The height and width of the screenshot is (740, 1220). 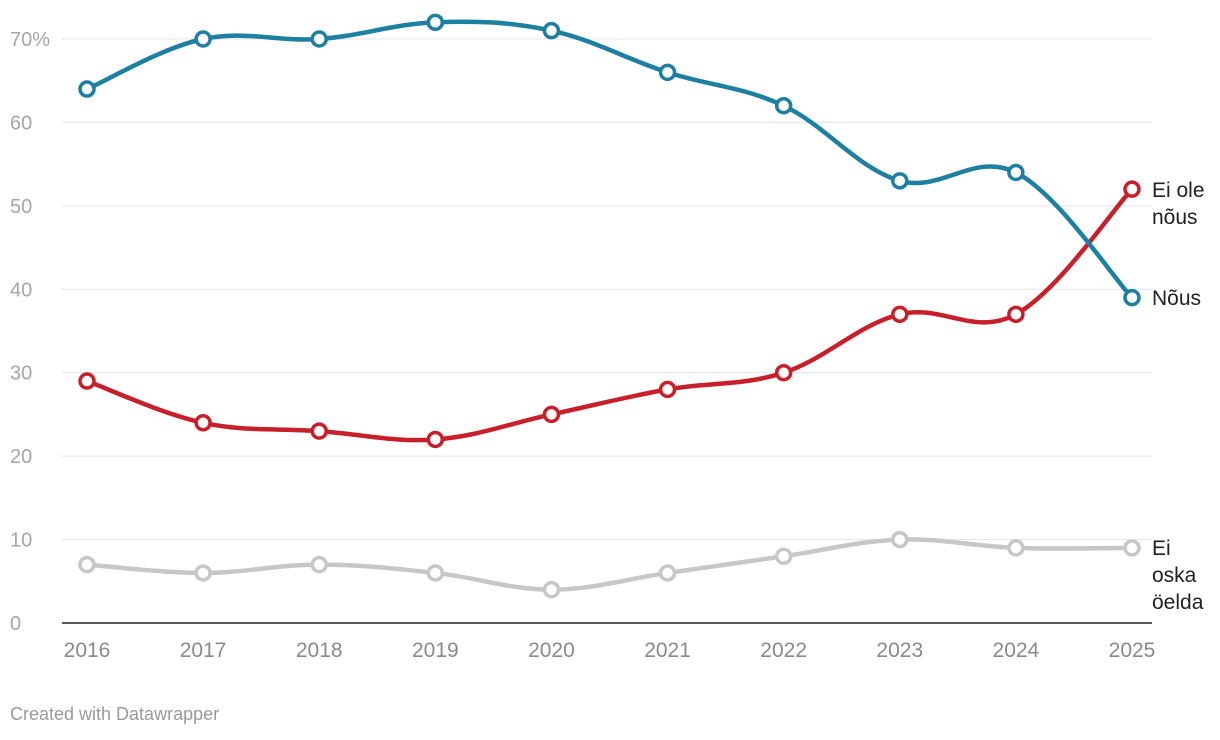 I want to click on credit-text: Created with Datawrapper, so click(x=115, y=714).